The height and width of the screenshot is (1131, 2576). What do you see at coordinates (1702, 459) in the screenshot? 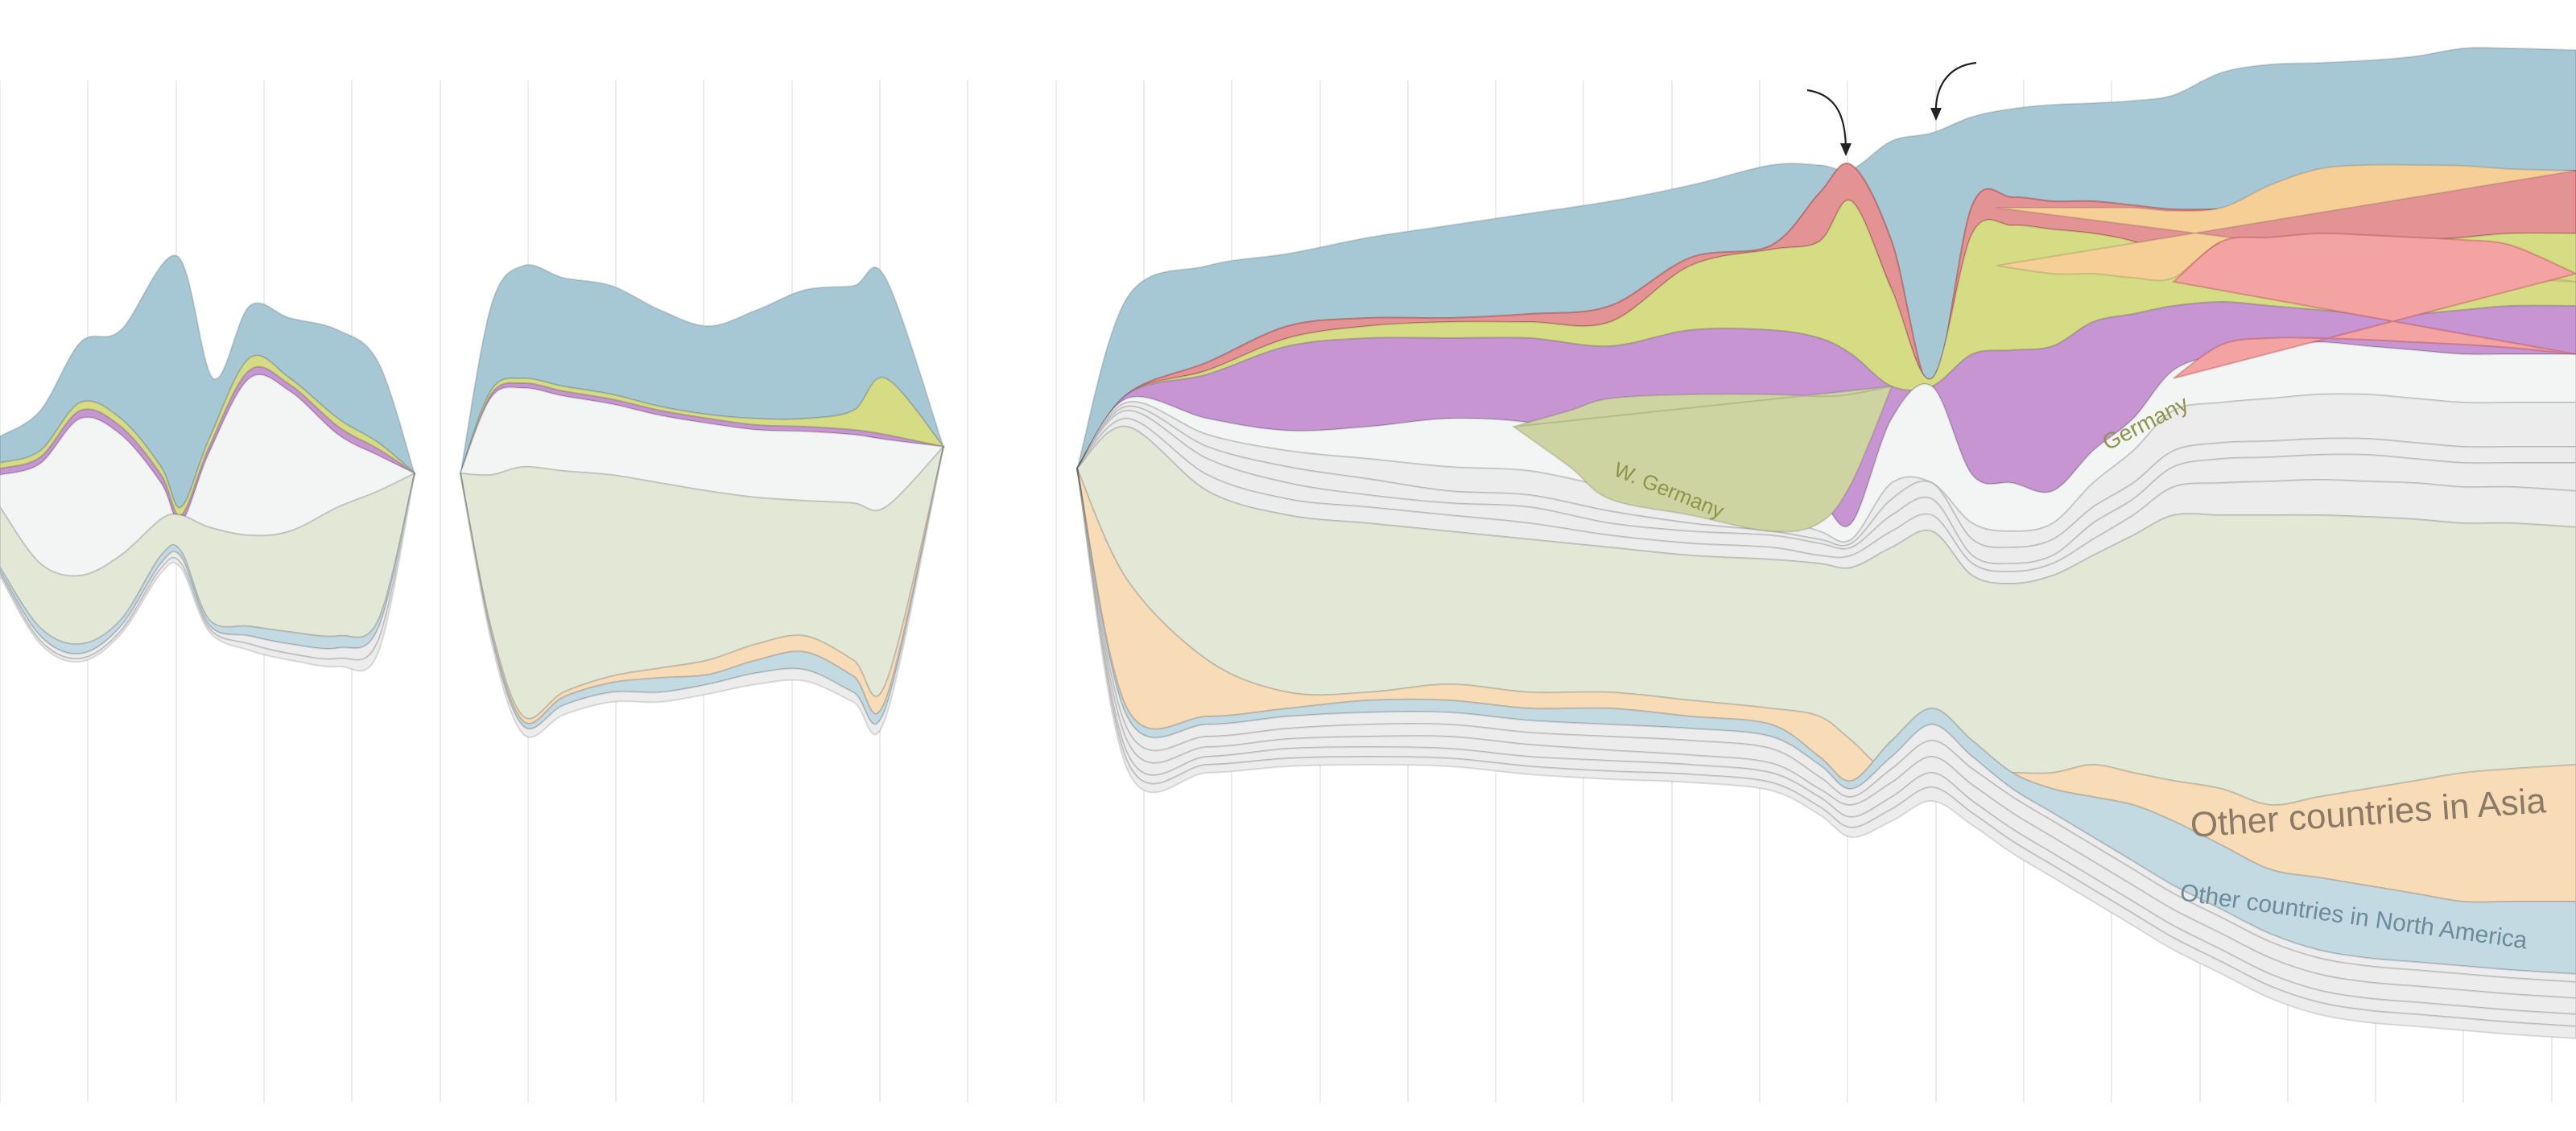
I see `panel-c-olive-wgermany` at bounding box center [1702, 459].